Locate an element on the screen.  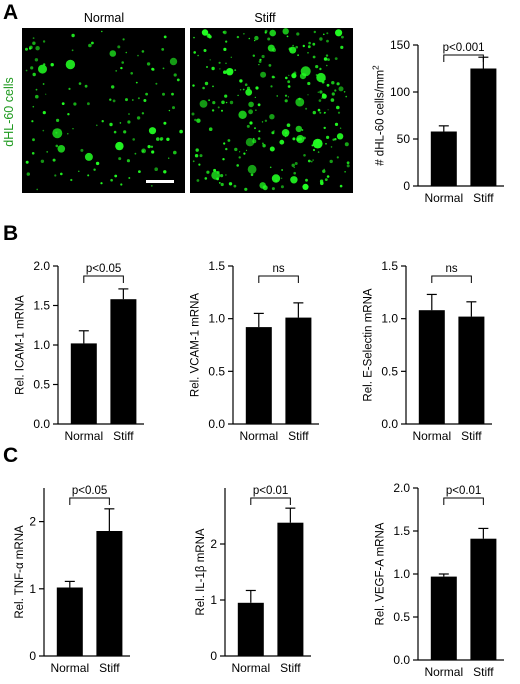
micrograph-stiff-background is located at coordinates (271, 110).